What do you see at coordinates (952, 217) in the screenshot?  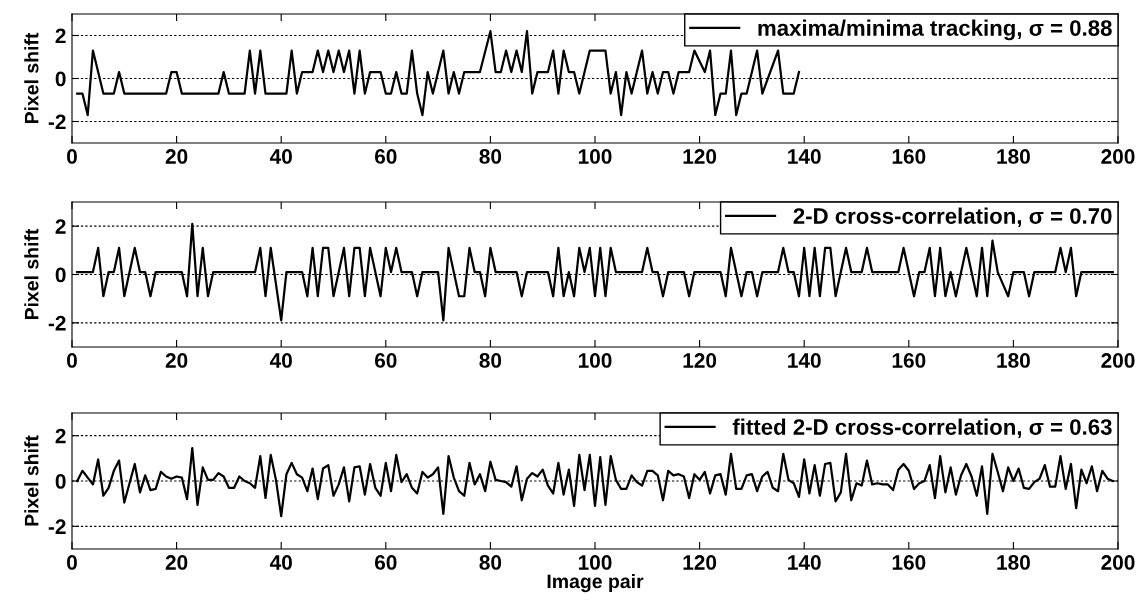 I see `legend-label: 2-D cross-correlation, σ = 0.70` at bounding box center [952, 217].